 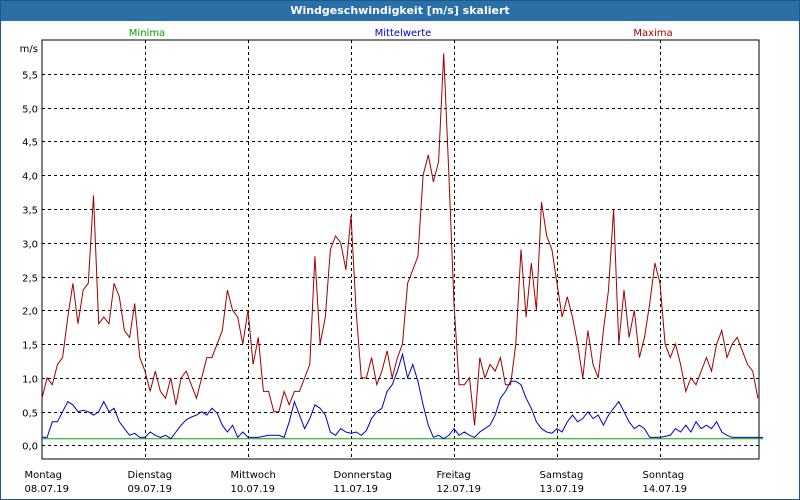 I want to click on y-tick-label: 3,0, so click(x=30, y=245).